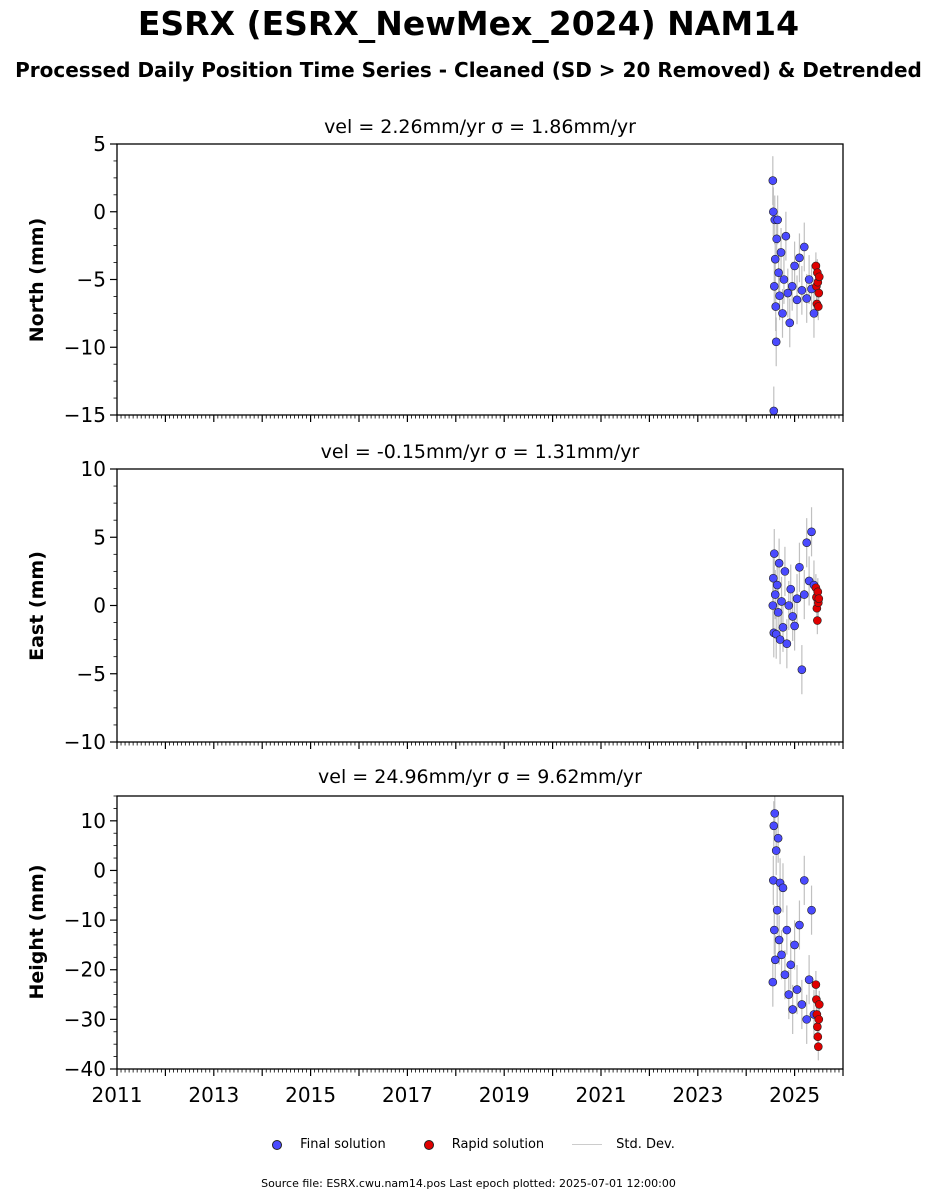 This screenshot has height=1200, width=937. I want to click on legend: Final solution Rapid solution Std. Dev., so click(468, 1144).